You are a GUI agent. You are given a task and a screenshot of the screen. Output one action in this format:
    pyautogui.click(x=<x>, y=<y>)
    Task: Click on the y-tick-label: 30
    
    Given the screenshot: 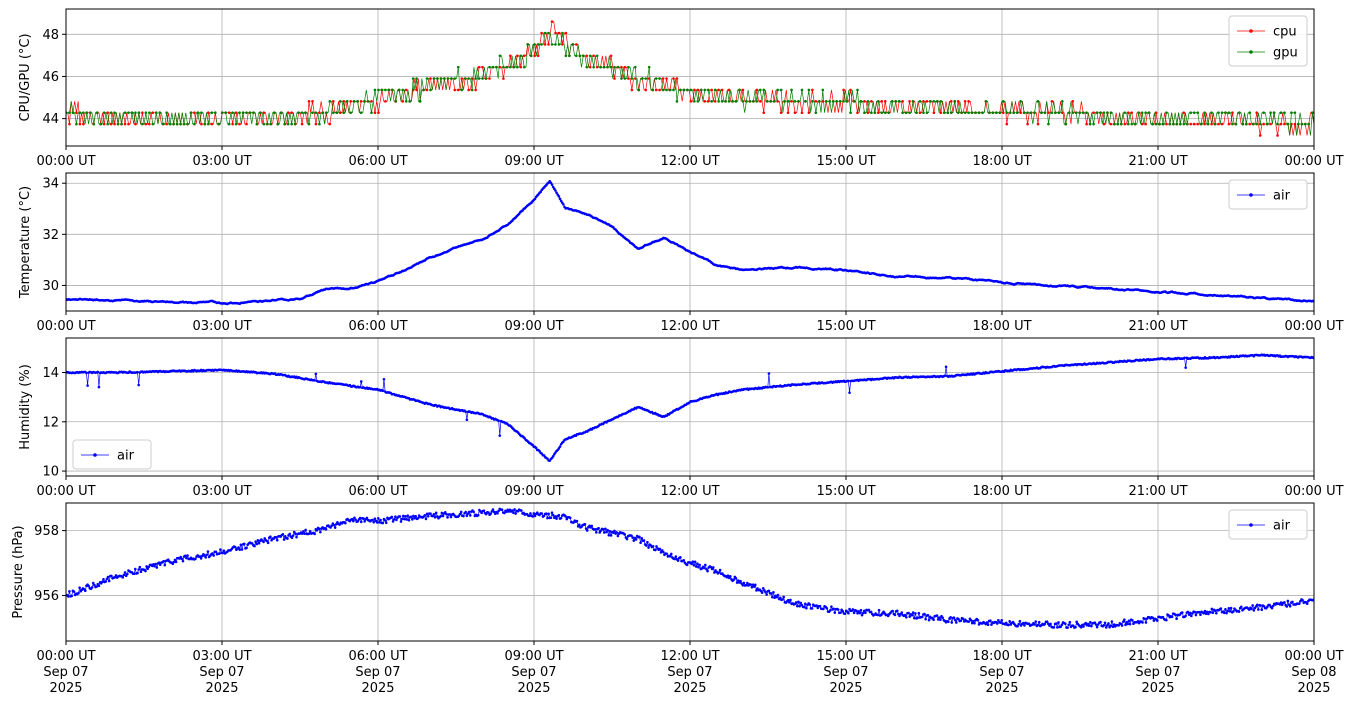 What is the action you would take?
    pyautogui.click(x=50, y=286)
    